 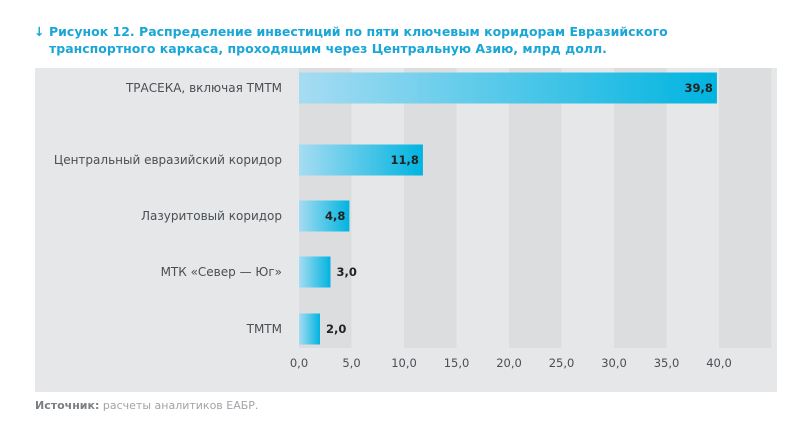 What do you see at coordinates (211, 216) in the screenshot?
I see `category-label: Лазуритовый коридор` at bounding box center [211, 216].